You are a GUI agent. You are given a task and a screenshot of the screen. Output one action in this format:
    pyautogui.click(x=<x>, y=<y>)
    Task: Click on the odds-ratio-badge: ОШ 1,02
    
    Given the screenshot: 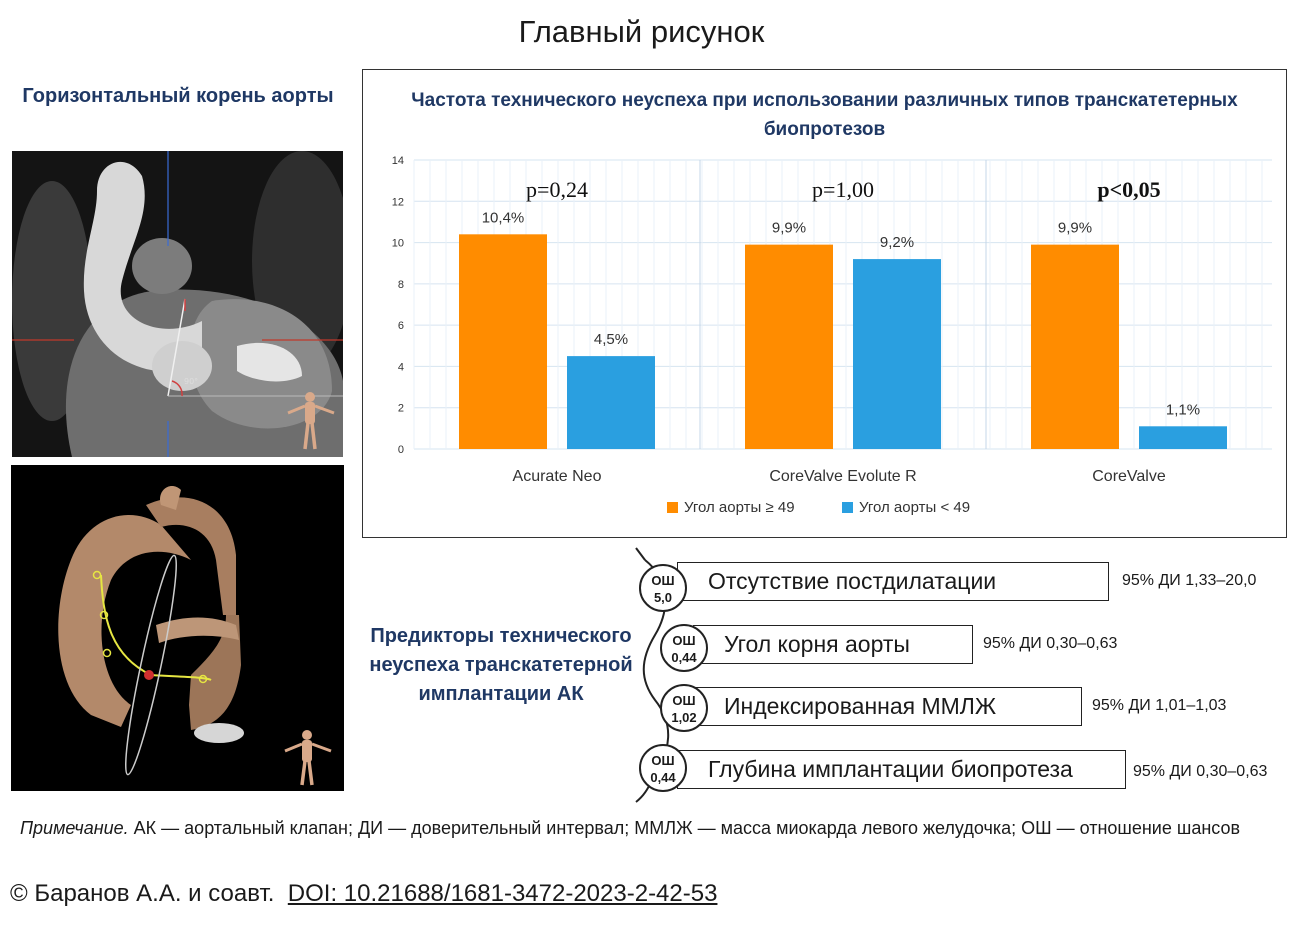 What is the action you would take?
    pyautogui.click(x=684, y=708)
    